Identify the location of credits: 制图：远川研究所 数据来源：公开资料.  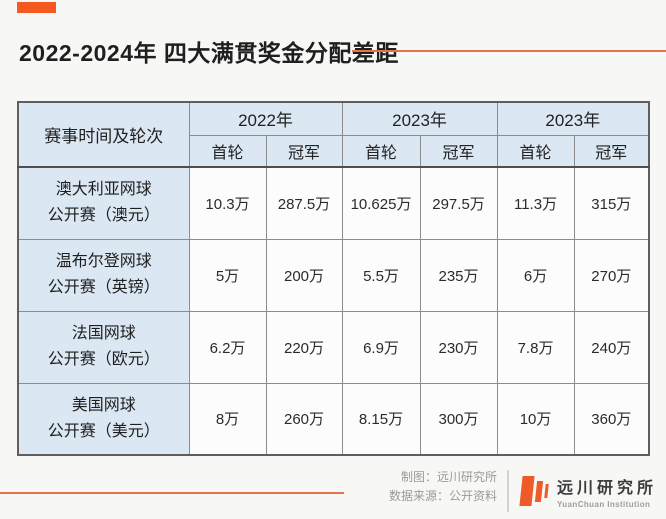
(387, 487).